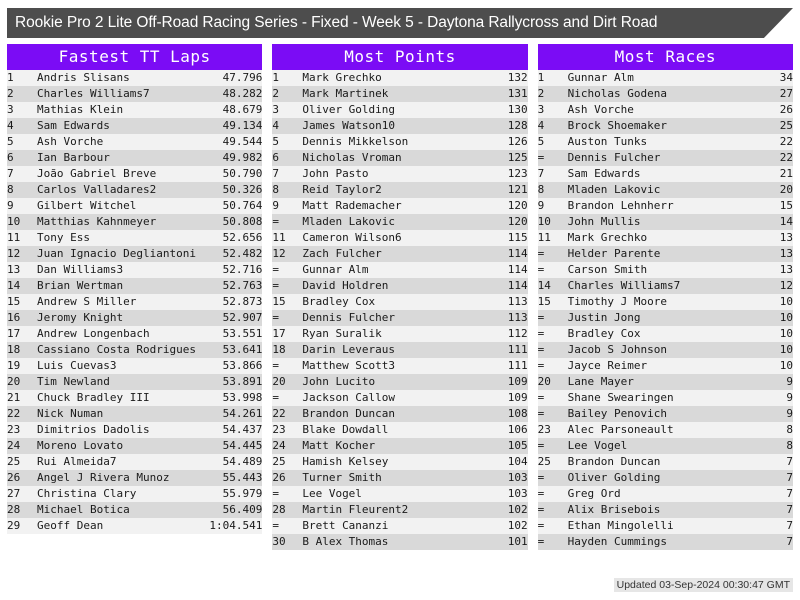 This screenshot has width=800, height=600. I want to click on table-row: 5 Dennis Mikkelson 126, so click(400, 142).